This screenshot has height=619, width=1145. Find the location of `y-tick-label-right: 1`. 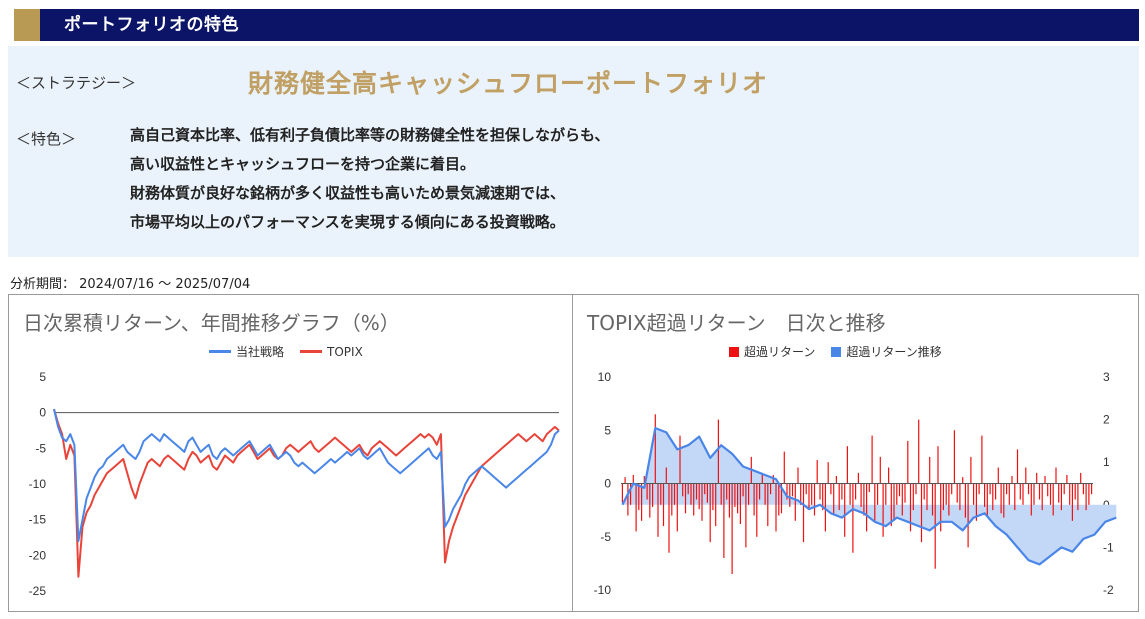

y-tick-label-right: 1 is located at coordinates (1106, 462).